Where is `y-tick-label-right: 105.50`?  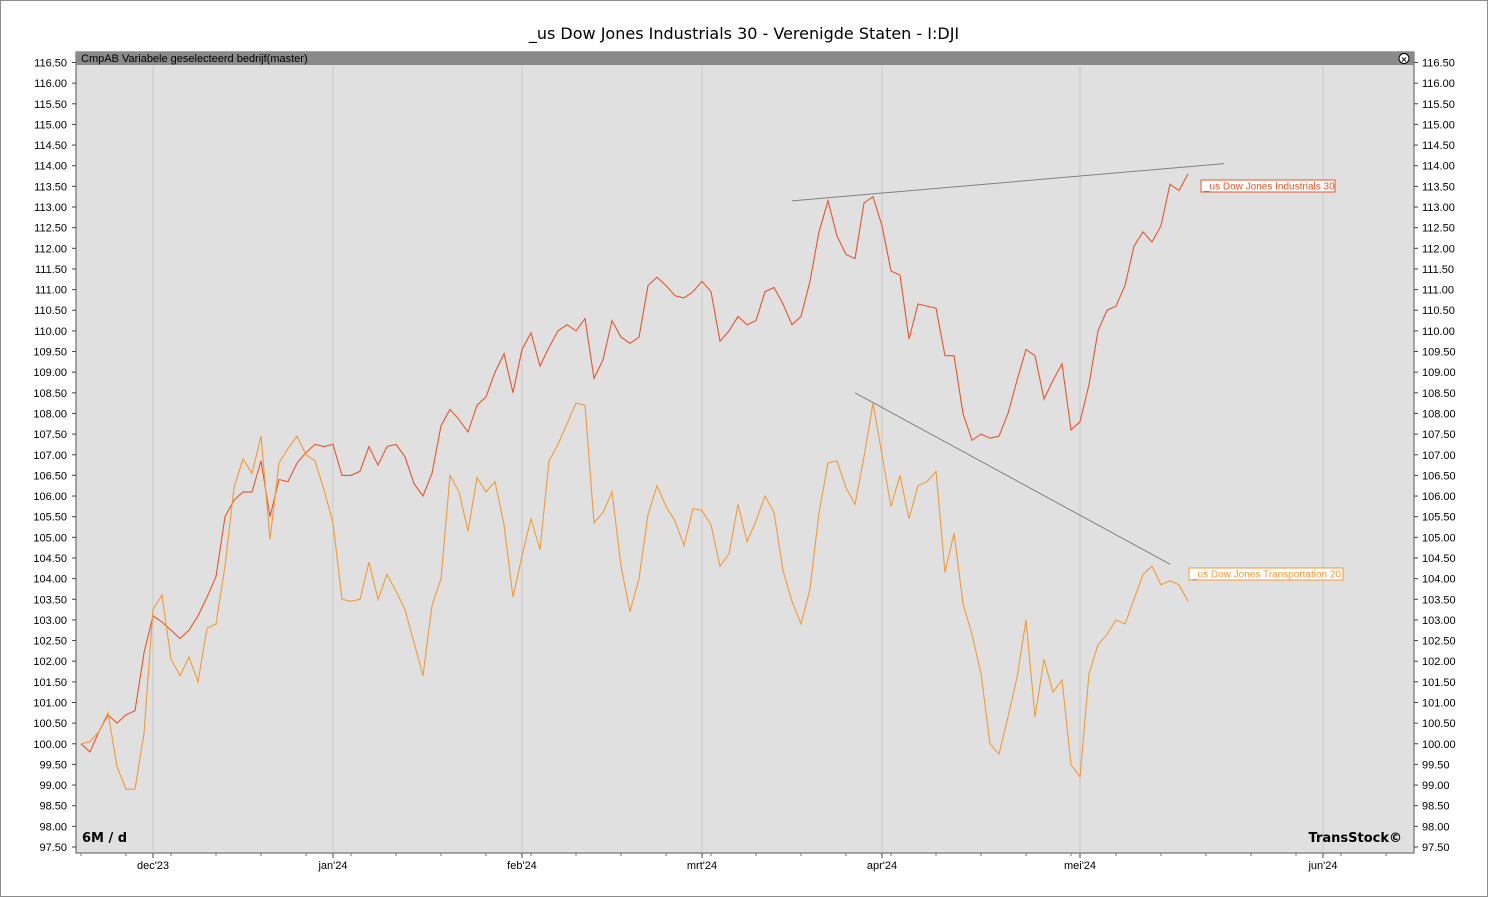
y-tick-label-right: 105.50 is located at coordinates (1439, 518).